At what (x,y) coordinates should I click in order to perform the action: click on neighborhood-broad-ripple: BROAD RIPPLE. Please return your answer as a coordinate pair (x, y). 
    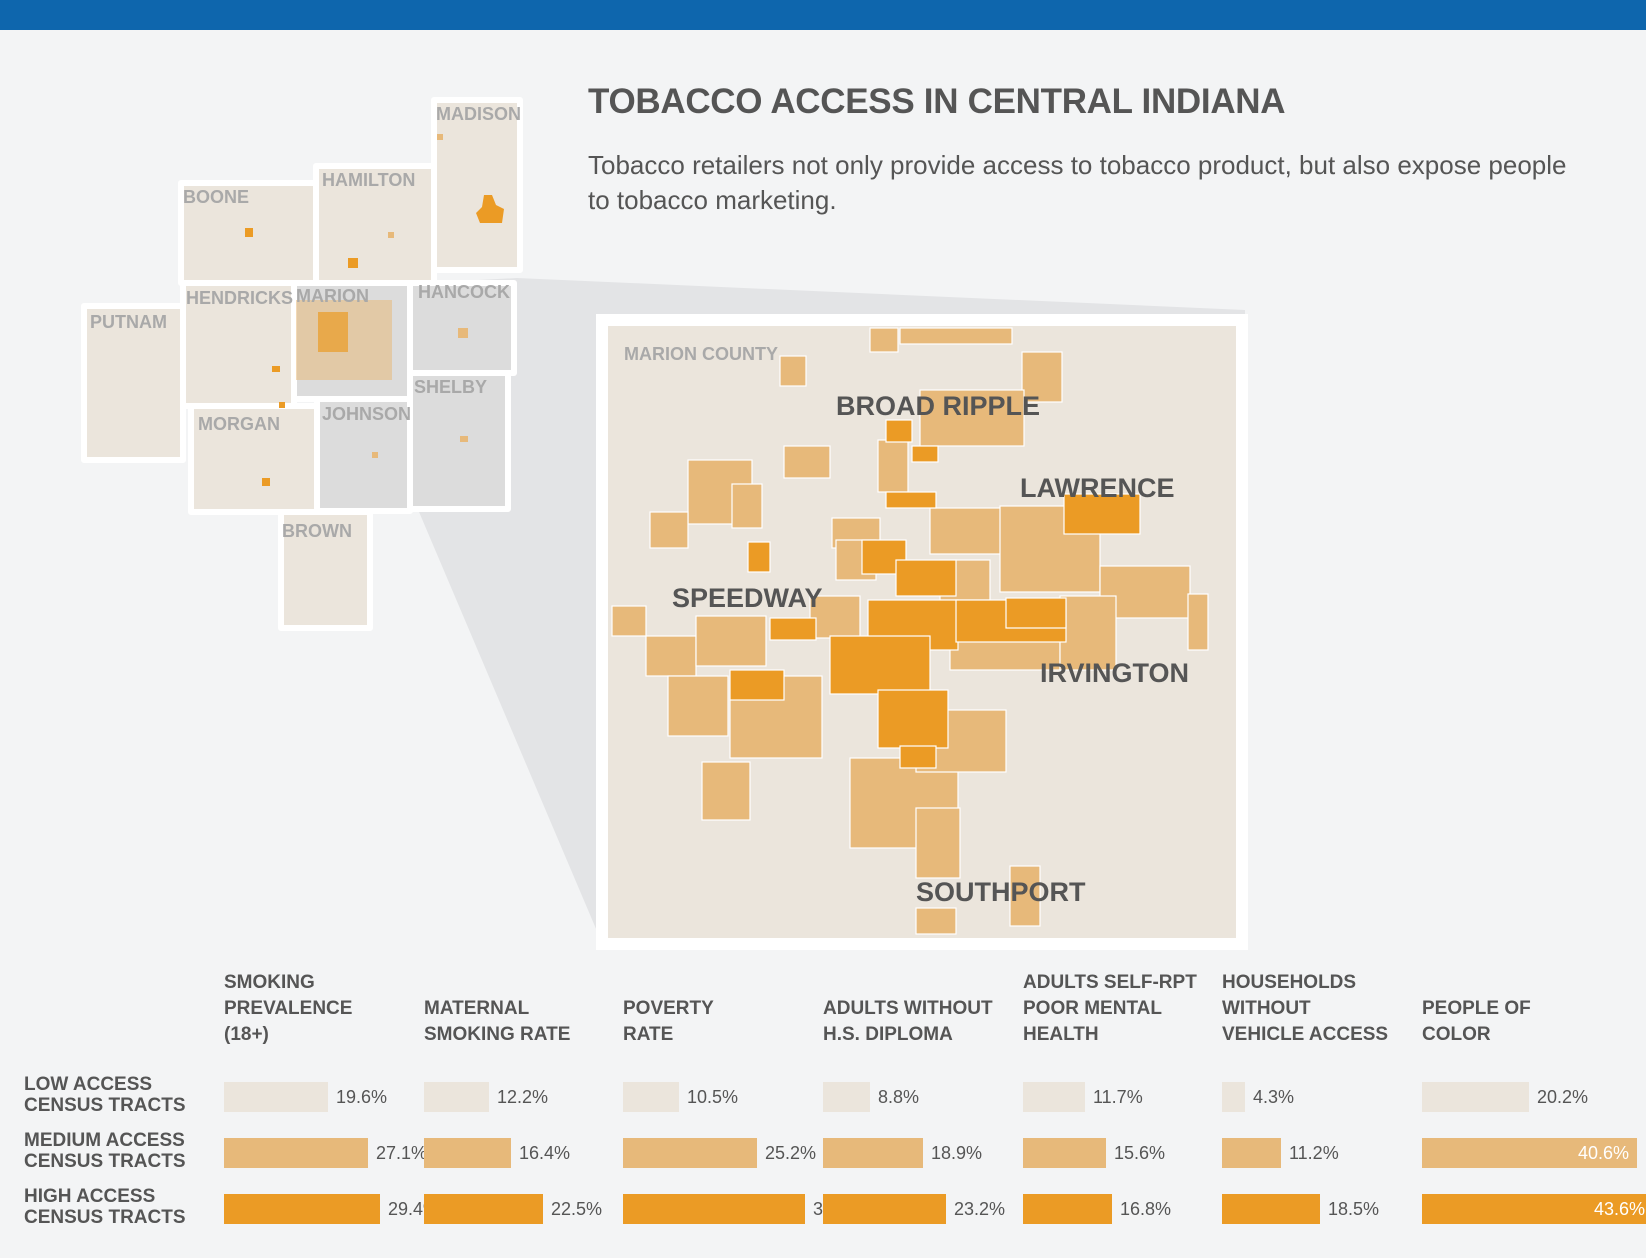
    Looking at the image, I should click on (938, 406).